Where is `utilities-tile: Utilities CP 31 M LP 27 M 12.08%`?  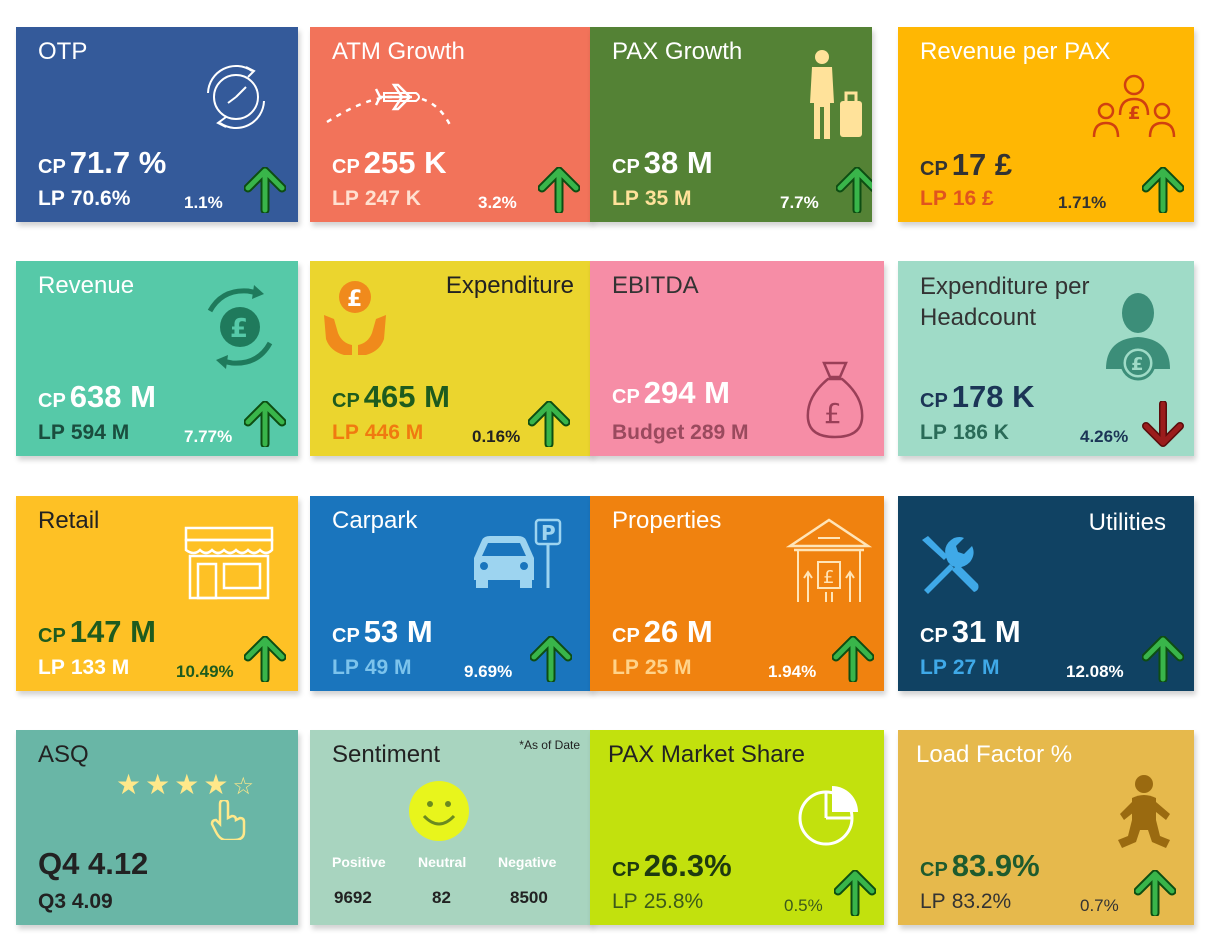
utilities-tile: Utilities CP 31 M LP 27 M 12.08% is located at coordinates (1046, 593).